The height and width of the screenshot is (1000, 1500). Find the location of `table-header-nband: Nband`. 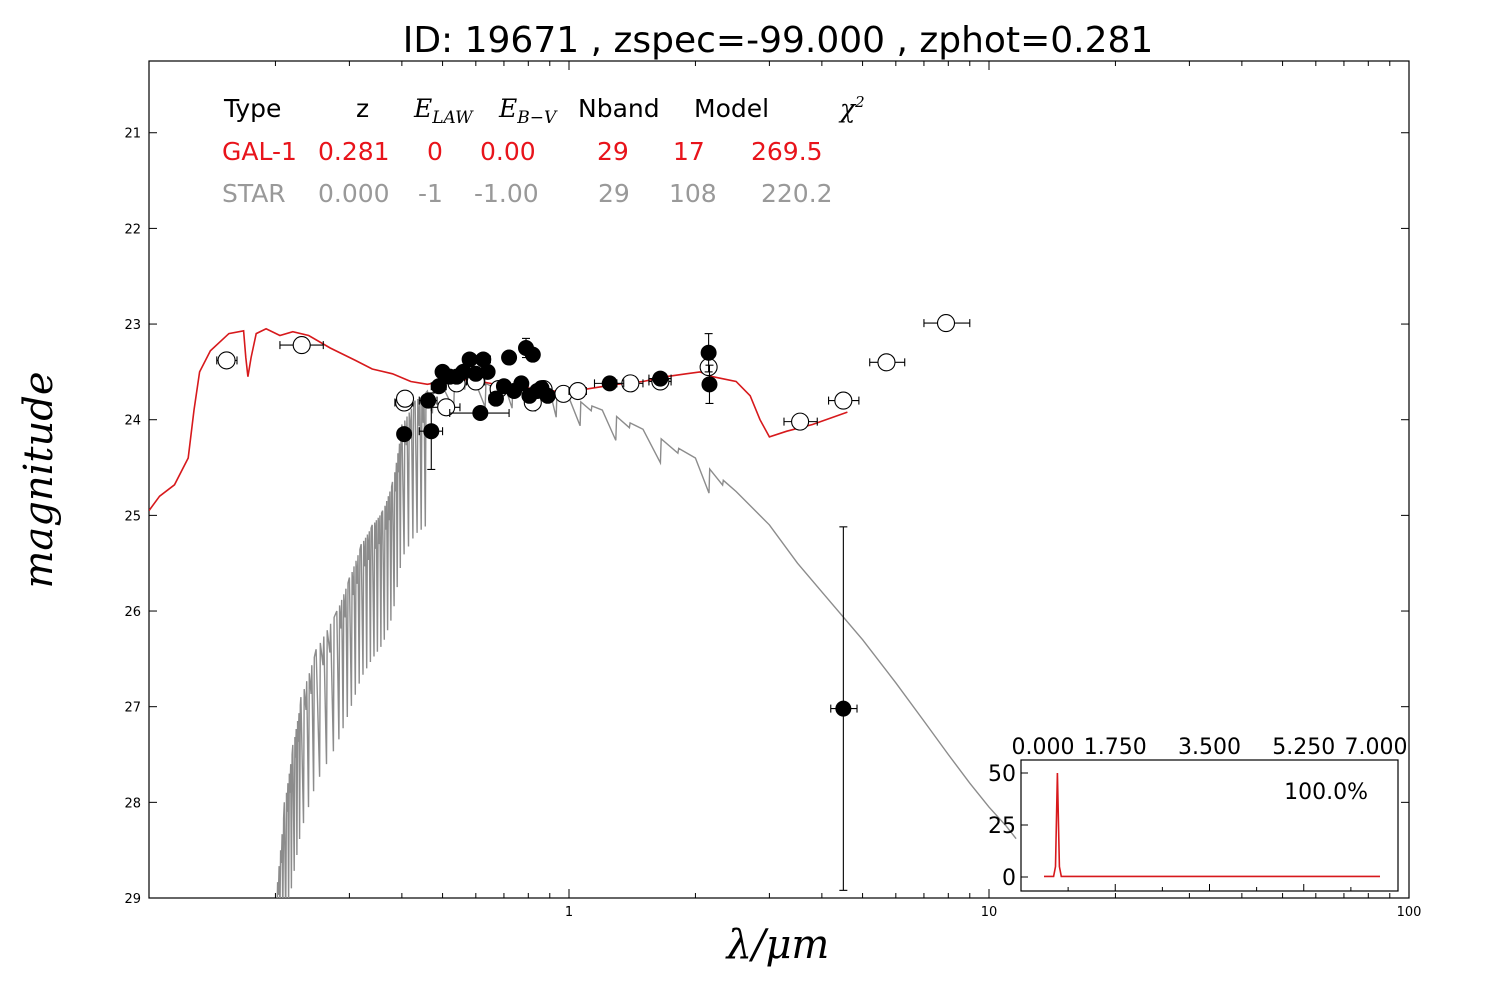

table-header-nband: Nband is located at coordinates (619, 108).